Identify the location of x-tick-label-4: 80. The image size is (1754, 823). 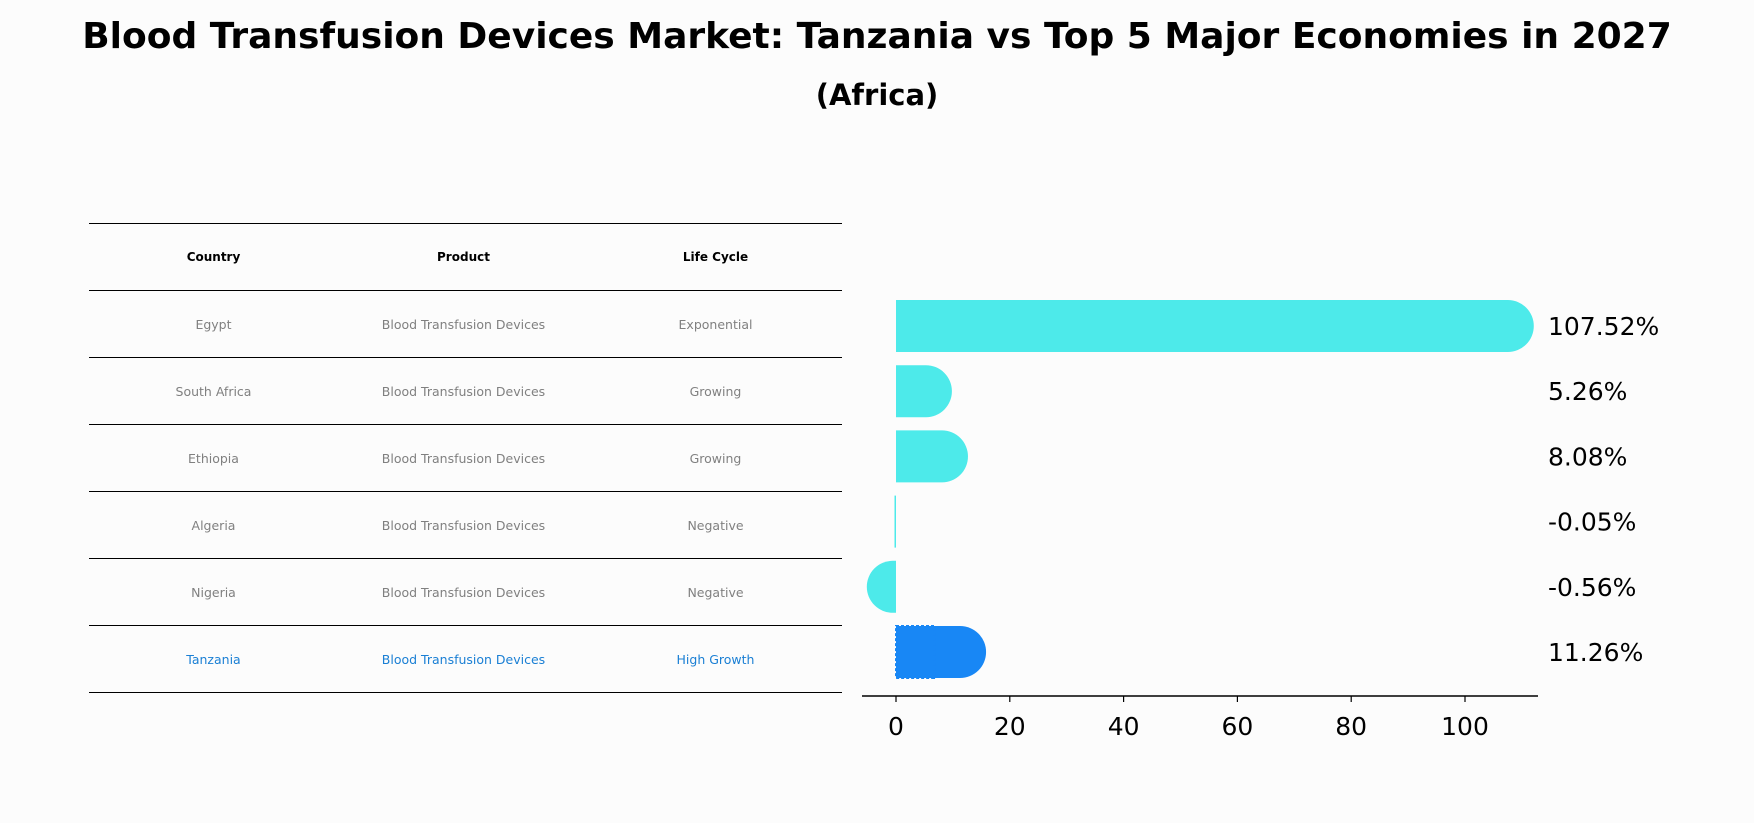
(1351, 726).